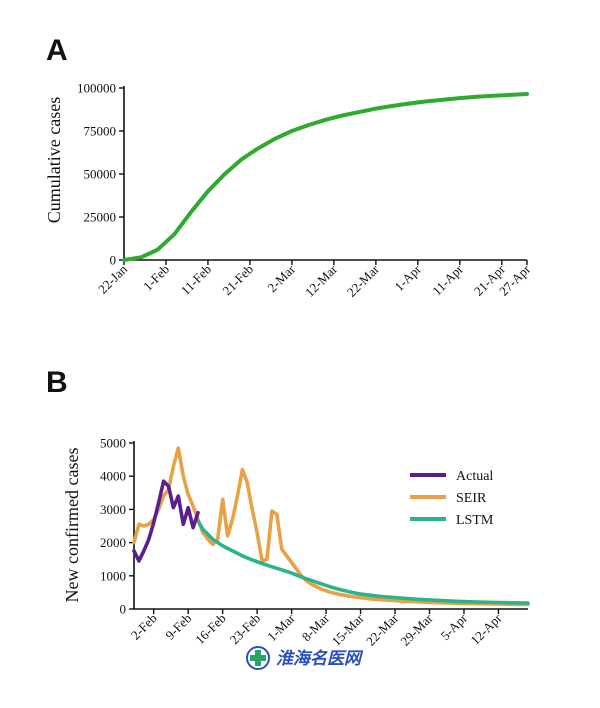 The width and height of the screenshot is (600, 708). What do you see at coordinates (245, 629) in the screenshot?
I see `chart-b-x-tick-label: 23-Feb` at bounding box center [245, 629].